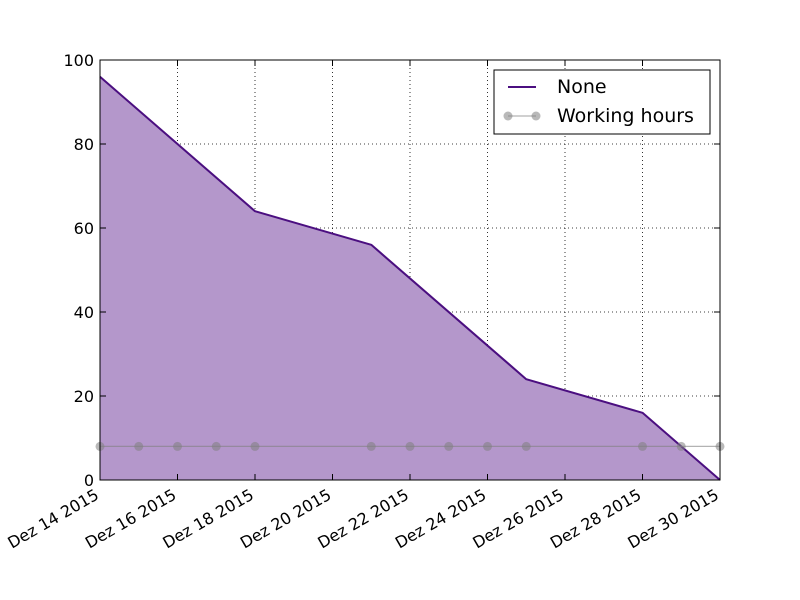 The height and width of the screenshot is (600, 800). I want to click on working-hours-series, so click(410, 446).